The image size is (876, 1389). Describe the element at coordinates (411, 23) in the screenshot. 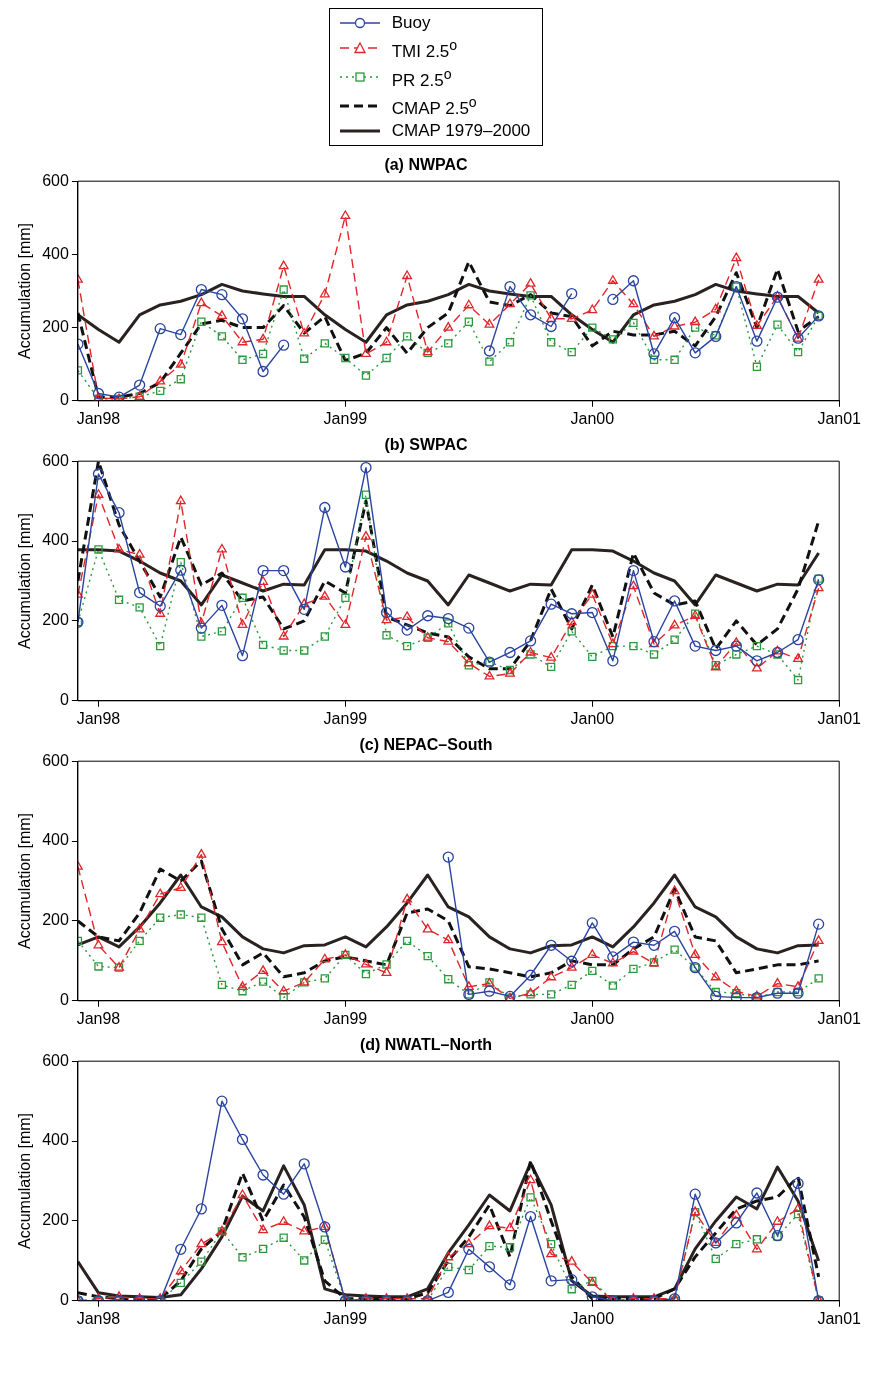

I see `legend-label: Buoy` at that location.